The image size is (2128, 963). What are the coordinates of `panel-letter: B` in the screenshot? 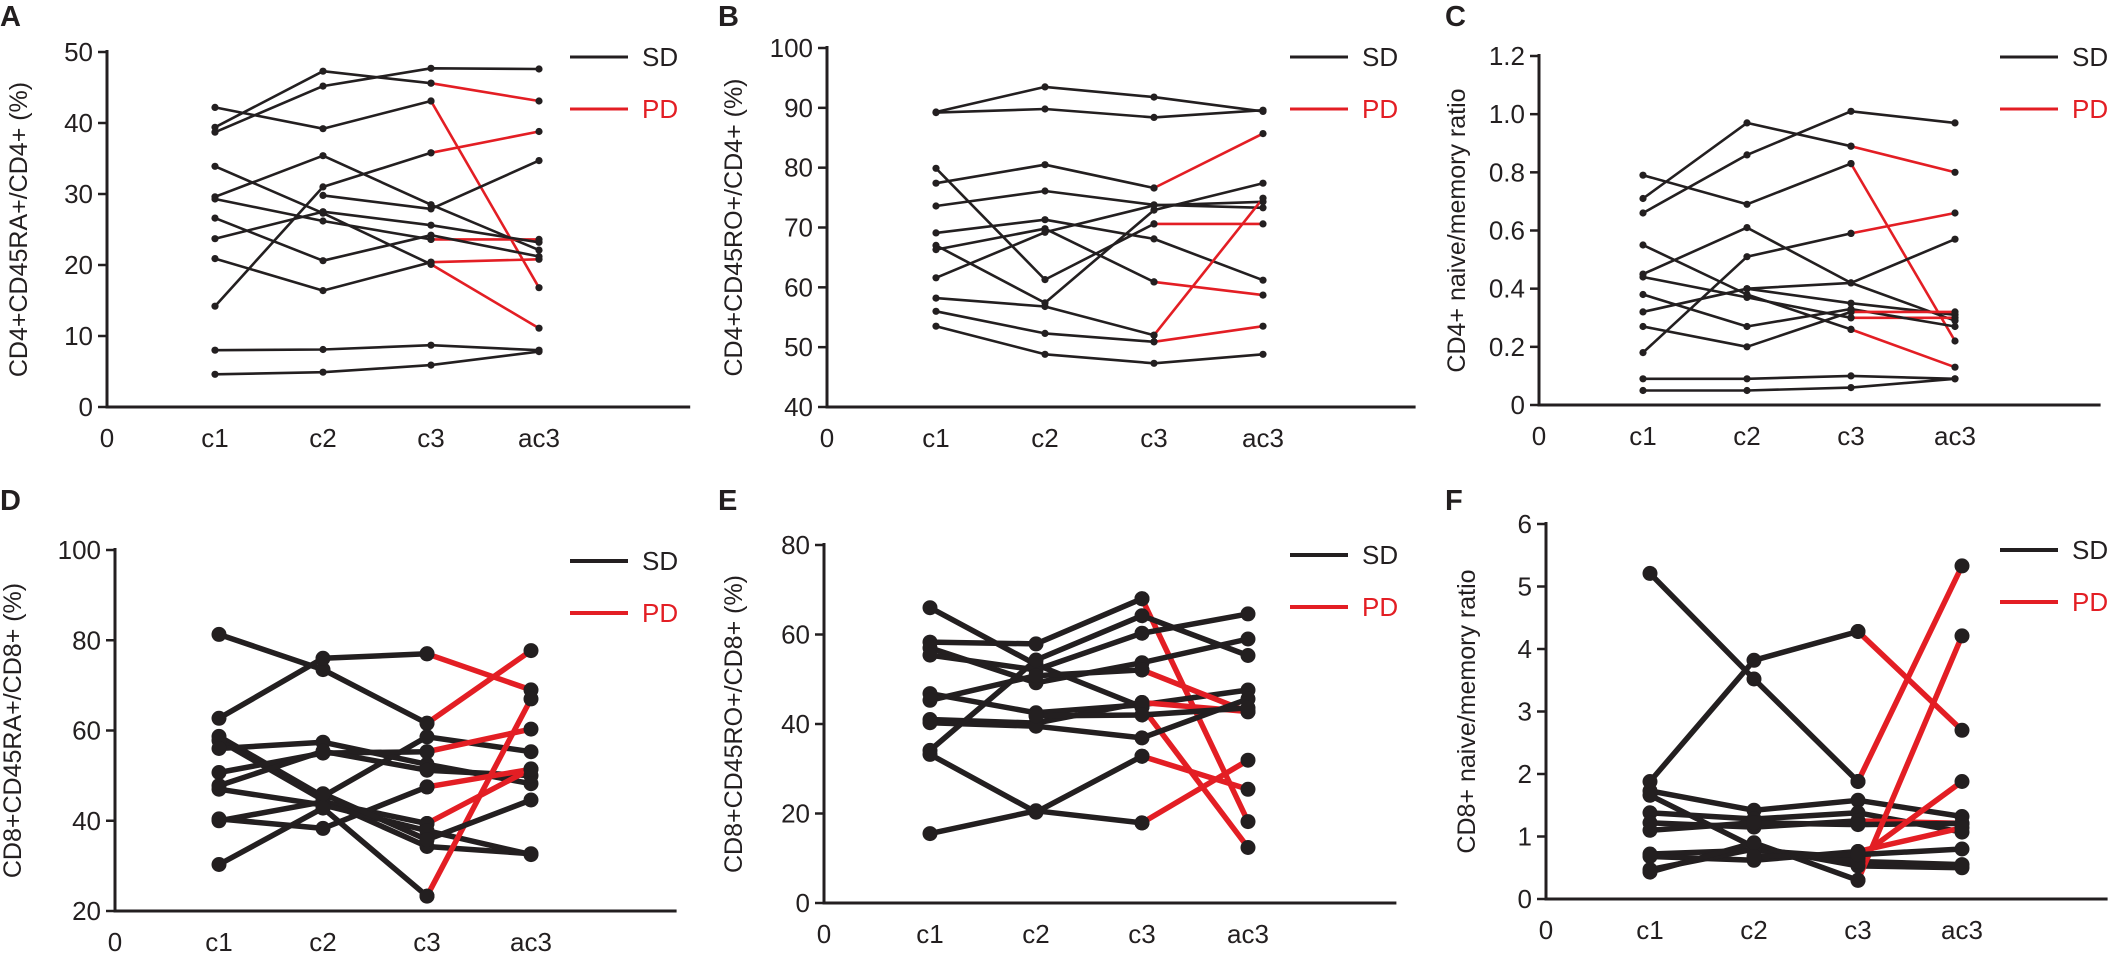 It's located at (728, 17).